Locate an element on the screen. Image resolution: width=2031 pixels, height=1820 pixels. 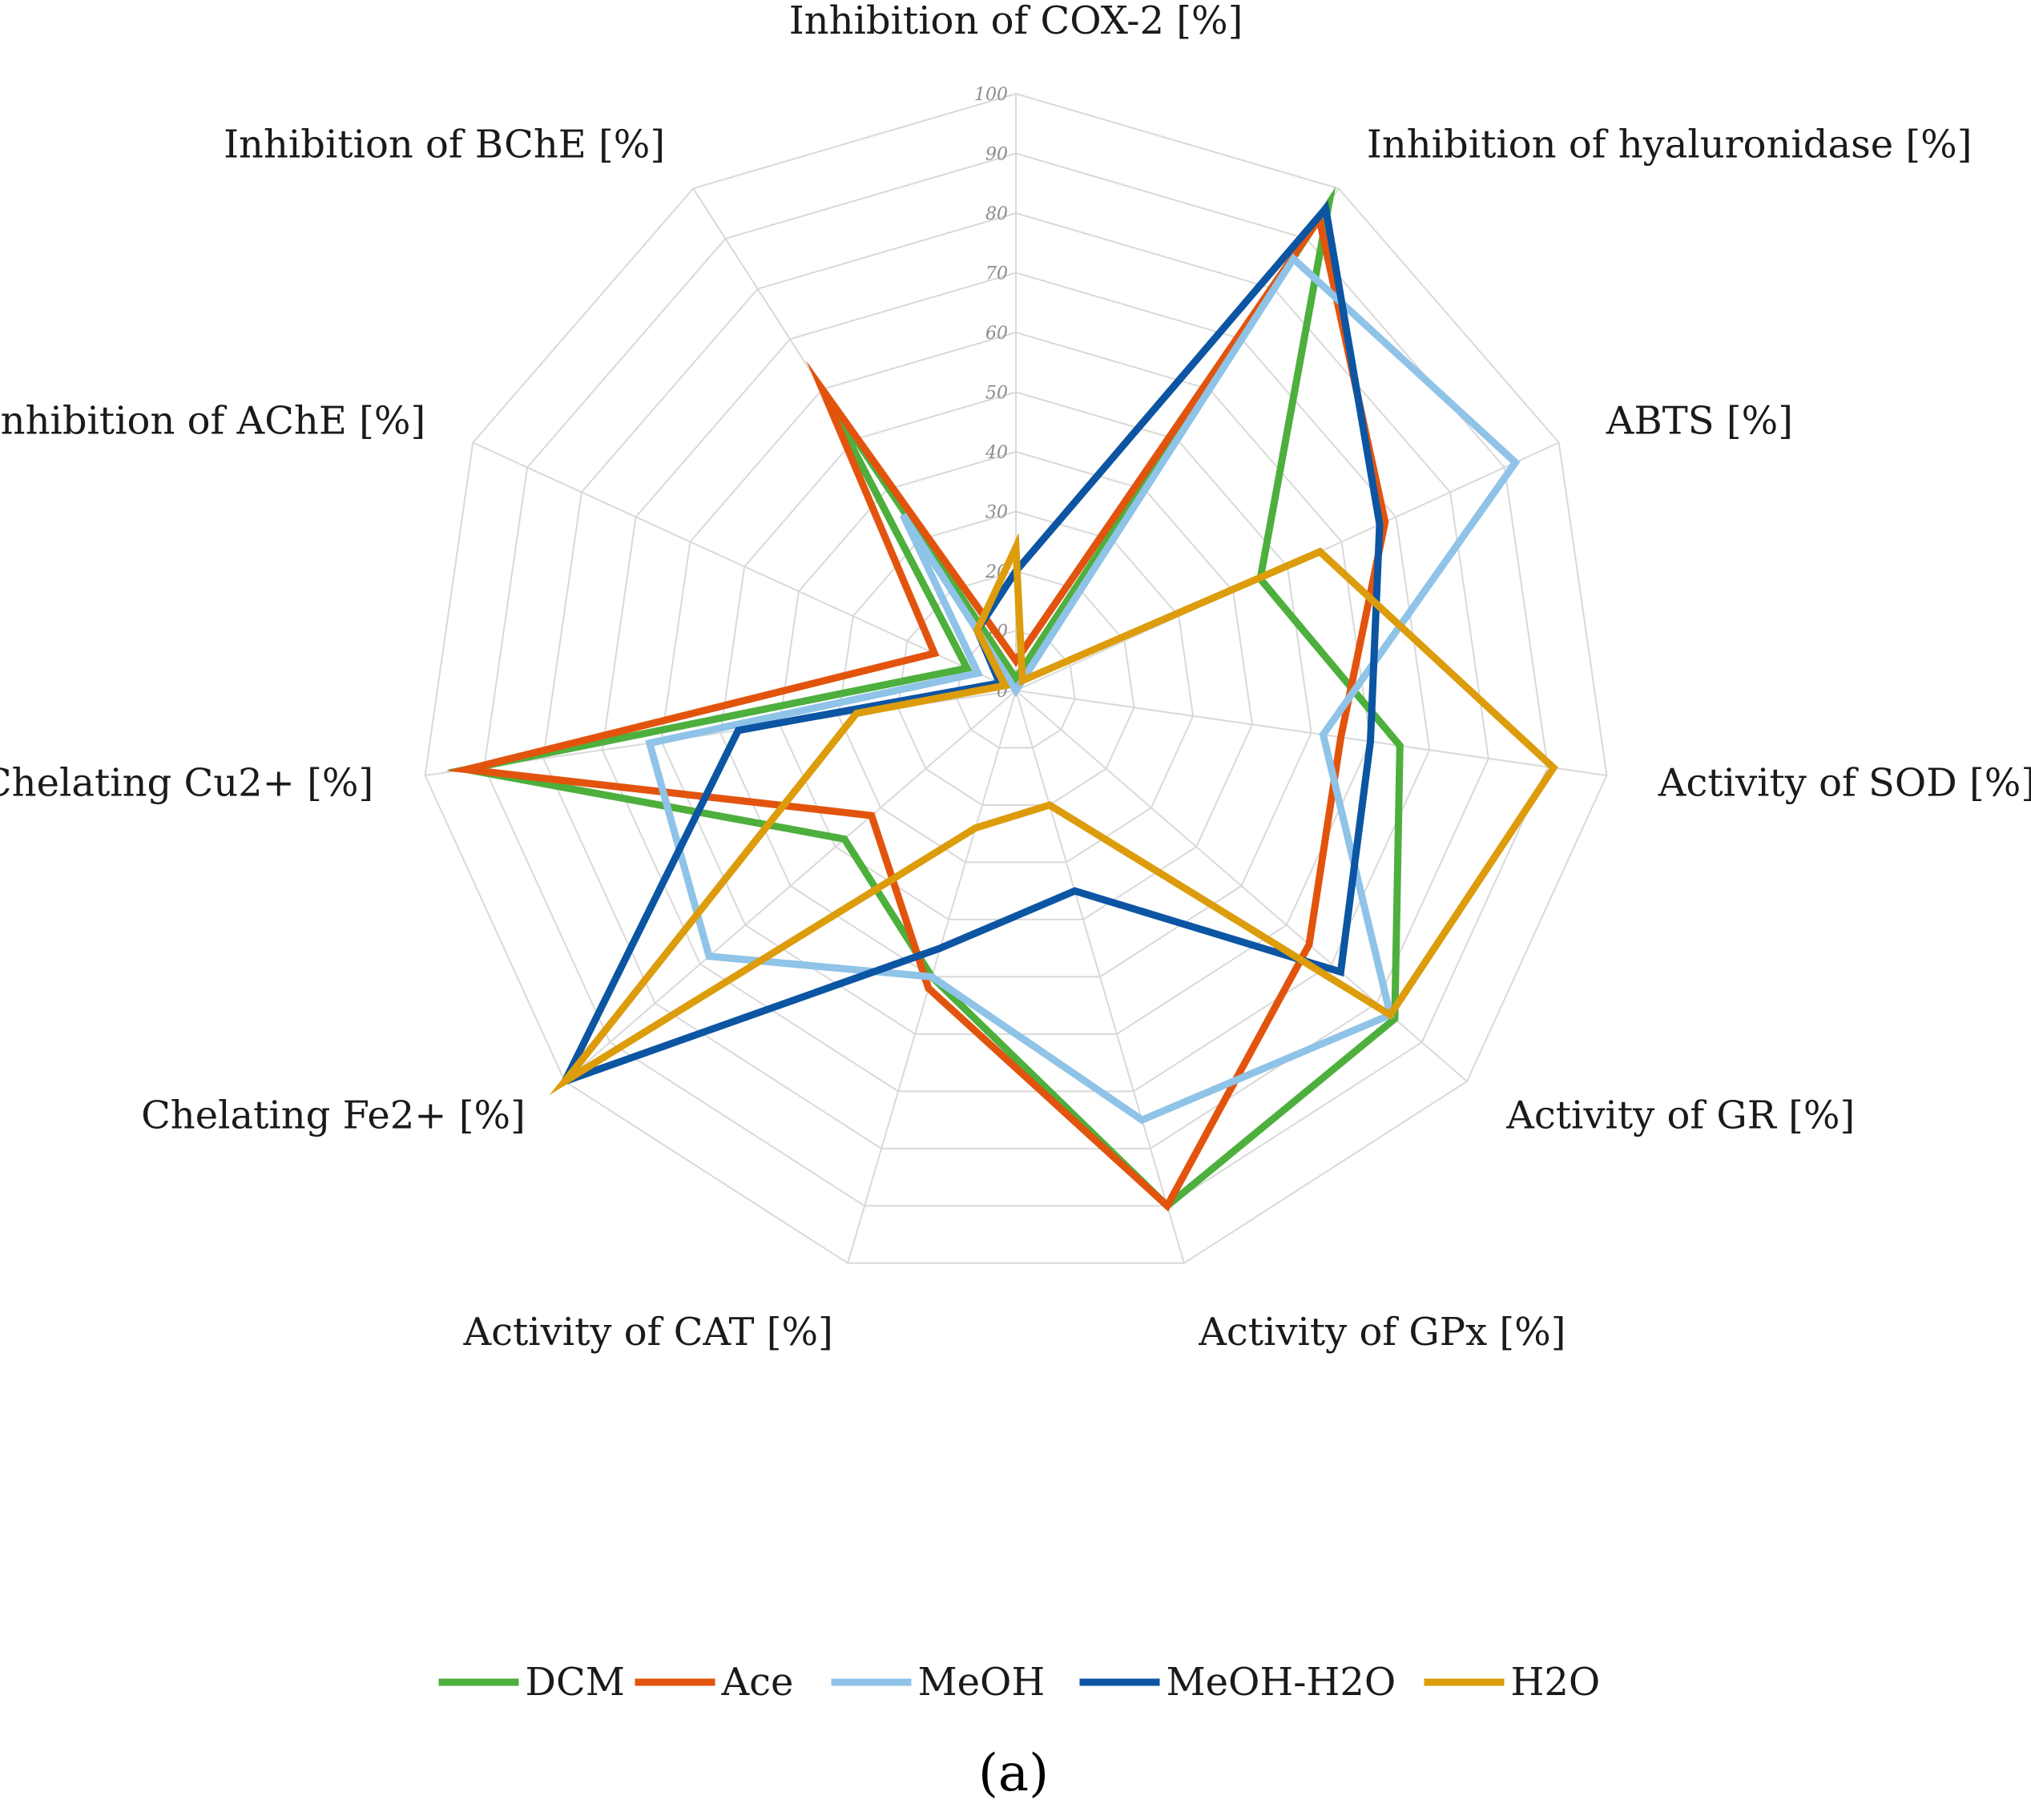
axis-label: Inhibition of hyaluronidase [%] is located at coordinates (1670, 145).